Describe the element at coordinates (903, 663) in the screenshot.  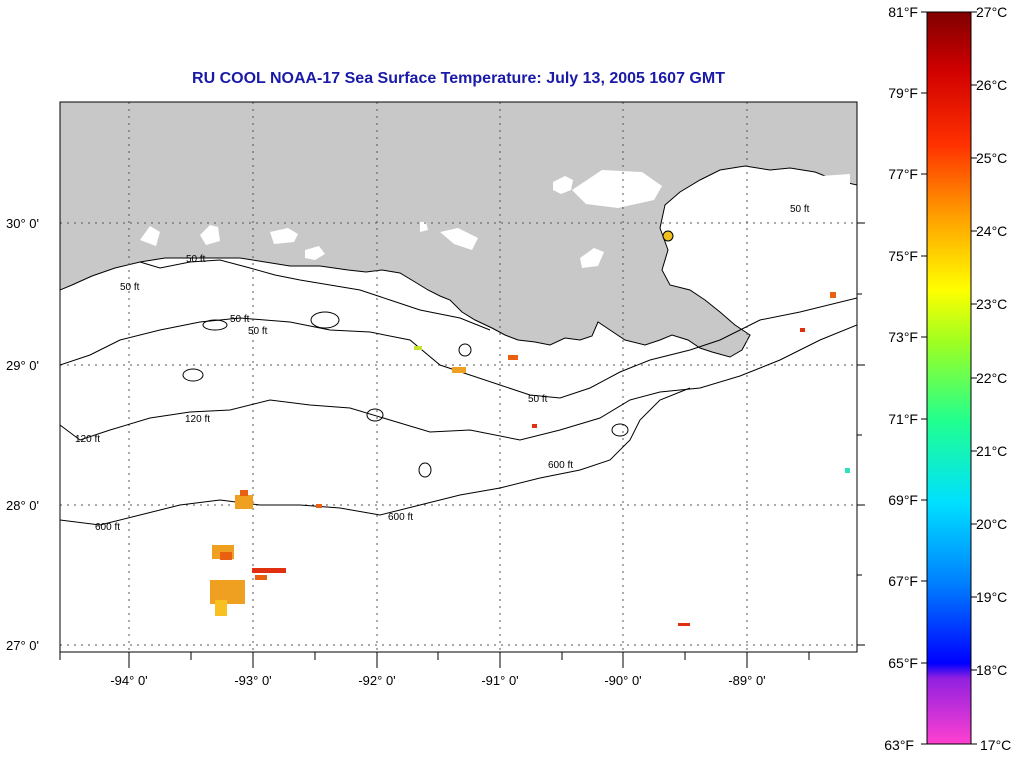
I see `colorbar-f-label: 65°F` at that location.